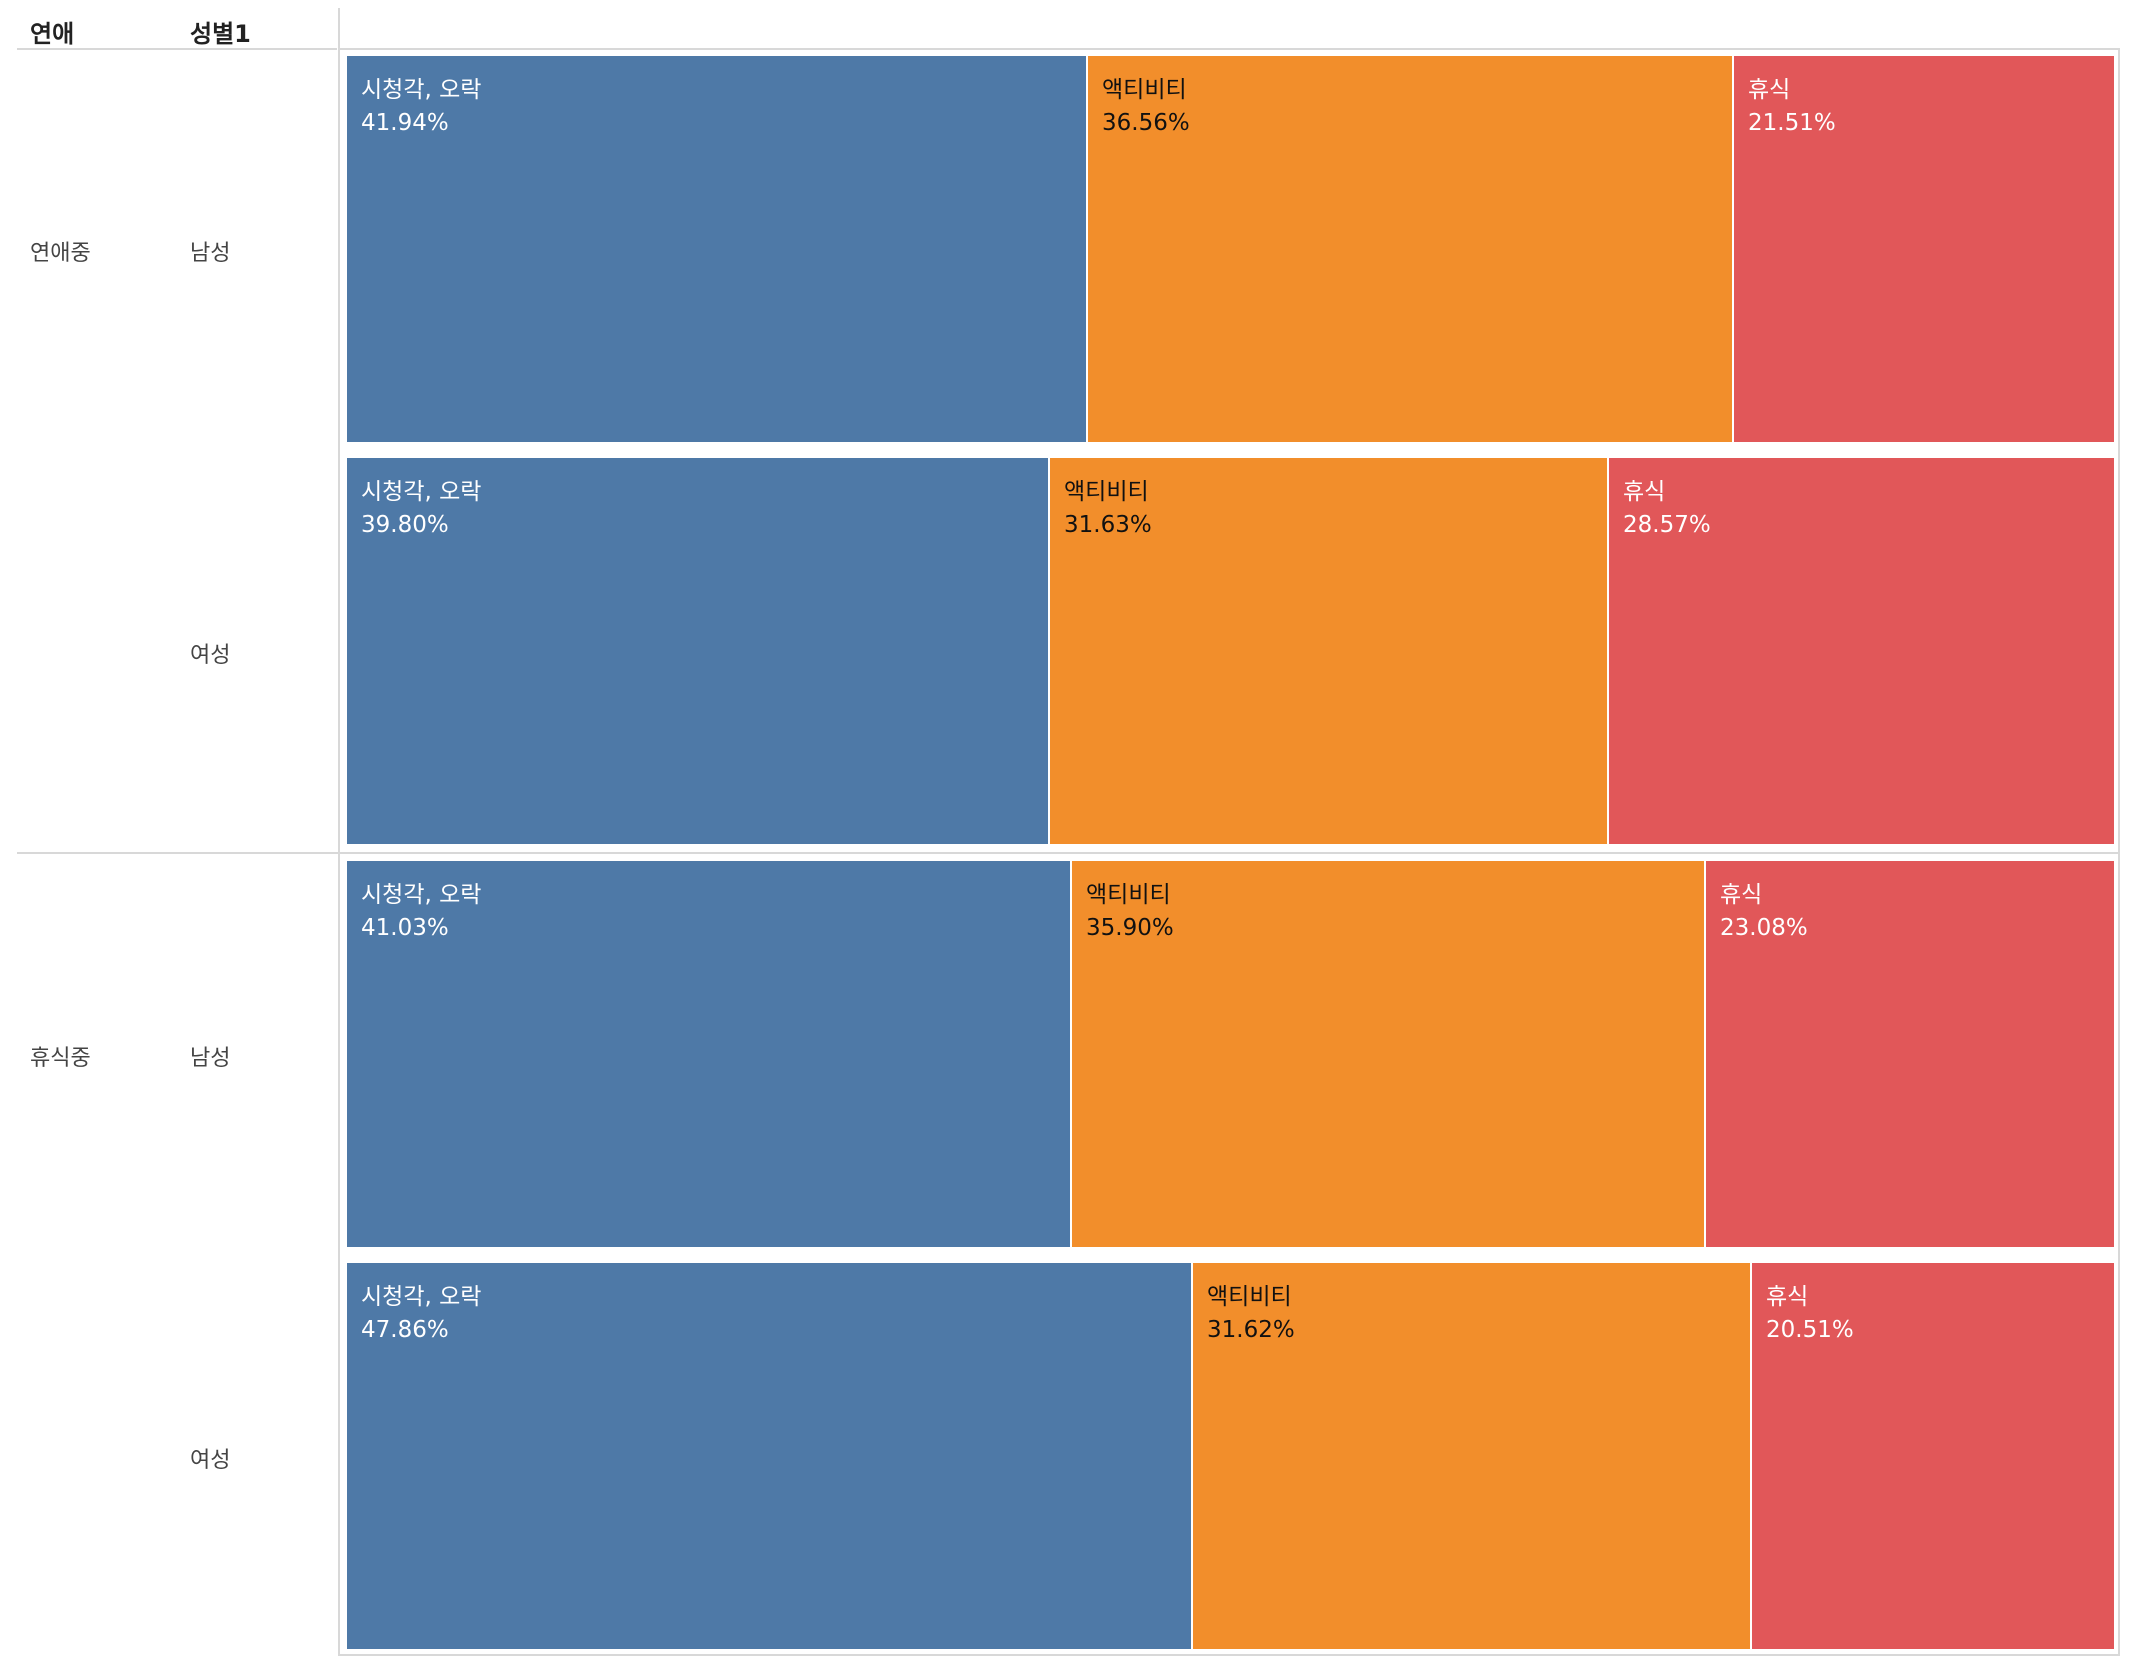 The image size is (2132, 1656). Describe the element at coordinates (769, 1456) in the screenshot. I see `treemap-cell: 시청각, 오락 47.86%` at that location.